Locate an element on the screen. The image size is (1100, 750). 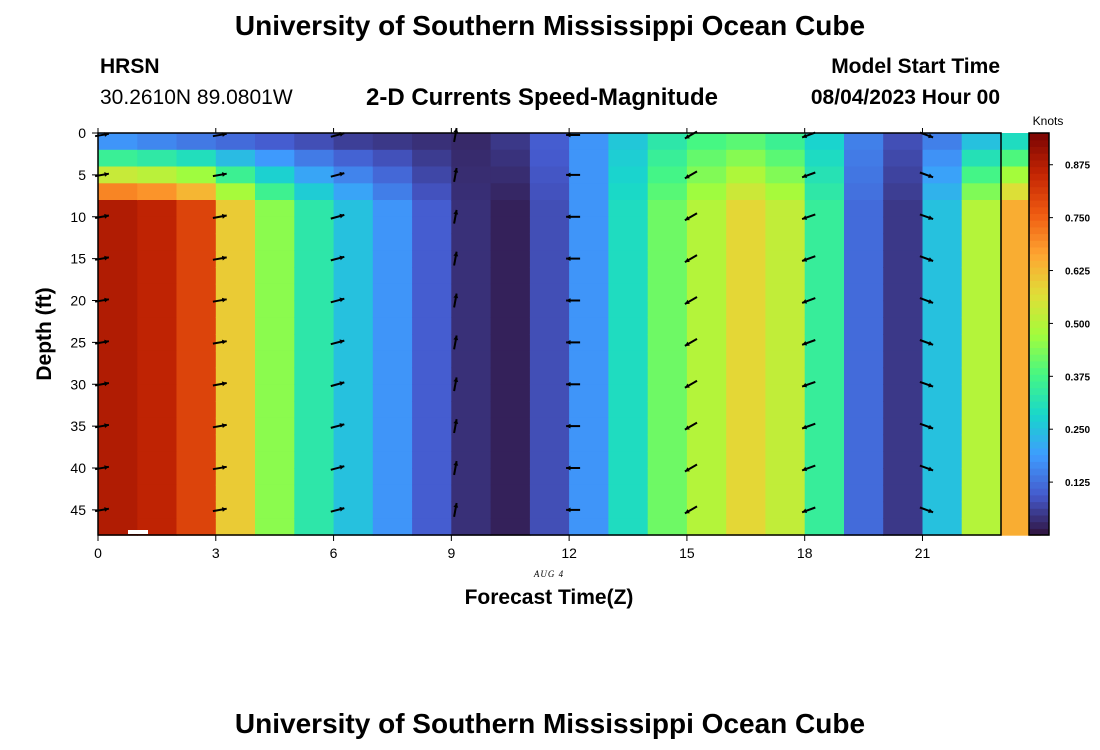
colorbar-tick-label: 0.875 is located at coordinates (1077, 166).